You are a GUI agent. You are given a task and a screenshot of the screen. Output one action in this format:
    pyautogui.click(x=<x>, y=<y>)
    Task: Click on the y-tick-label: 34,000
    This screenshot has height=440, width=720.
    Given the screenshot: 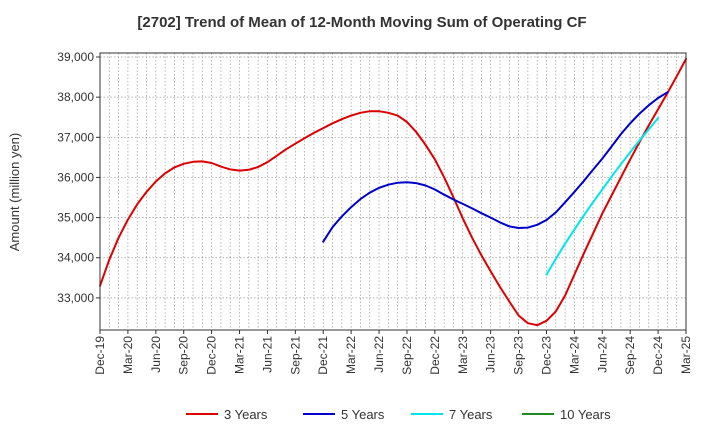 What is the action you would take?
    pyautogui.click(x=75, y=258)
    